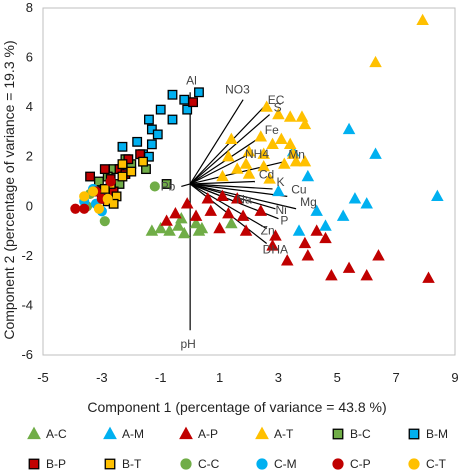 This screenshot has width=474, height=474. I want to click on loading-label: Pb, so click(168, 186).